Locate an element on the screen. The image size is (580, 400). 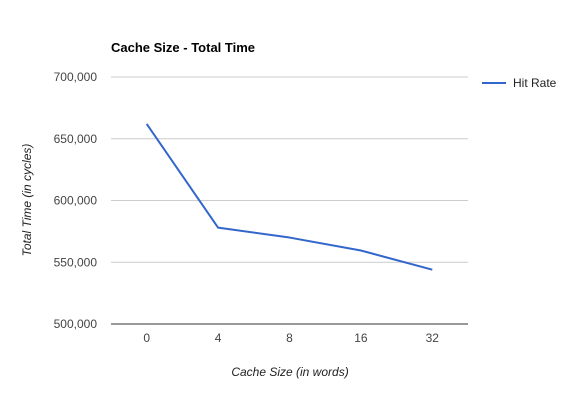
x-axis-ticks: 0 4 8 16 32 is located at coordinates (291, 338).